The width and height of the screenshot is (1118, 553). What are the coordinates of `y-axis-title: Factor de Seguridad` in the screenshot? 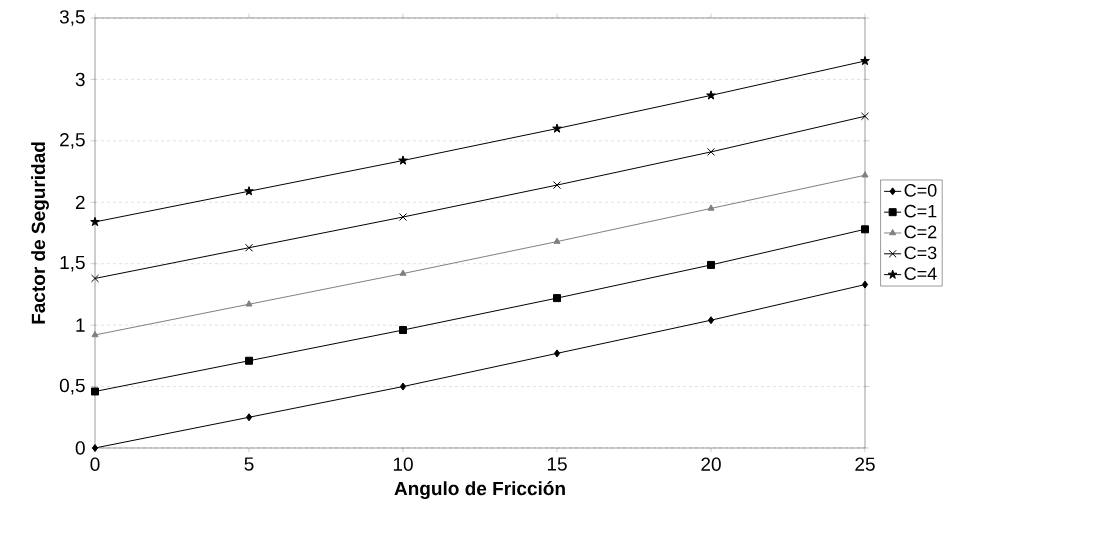 It's located at (40, 233).